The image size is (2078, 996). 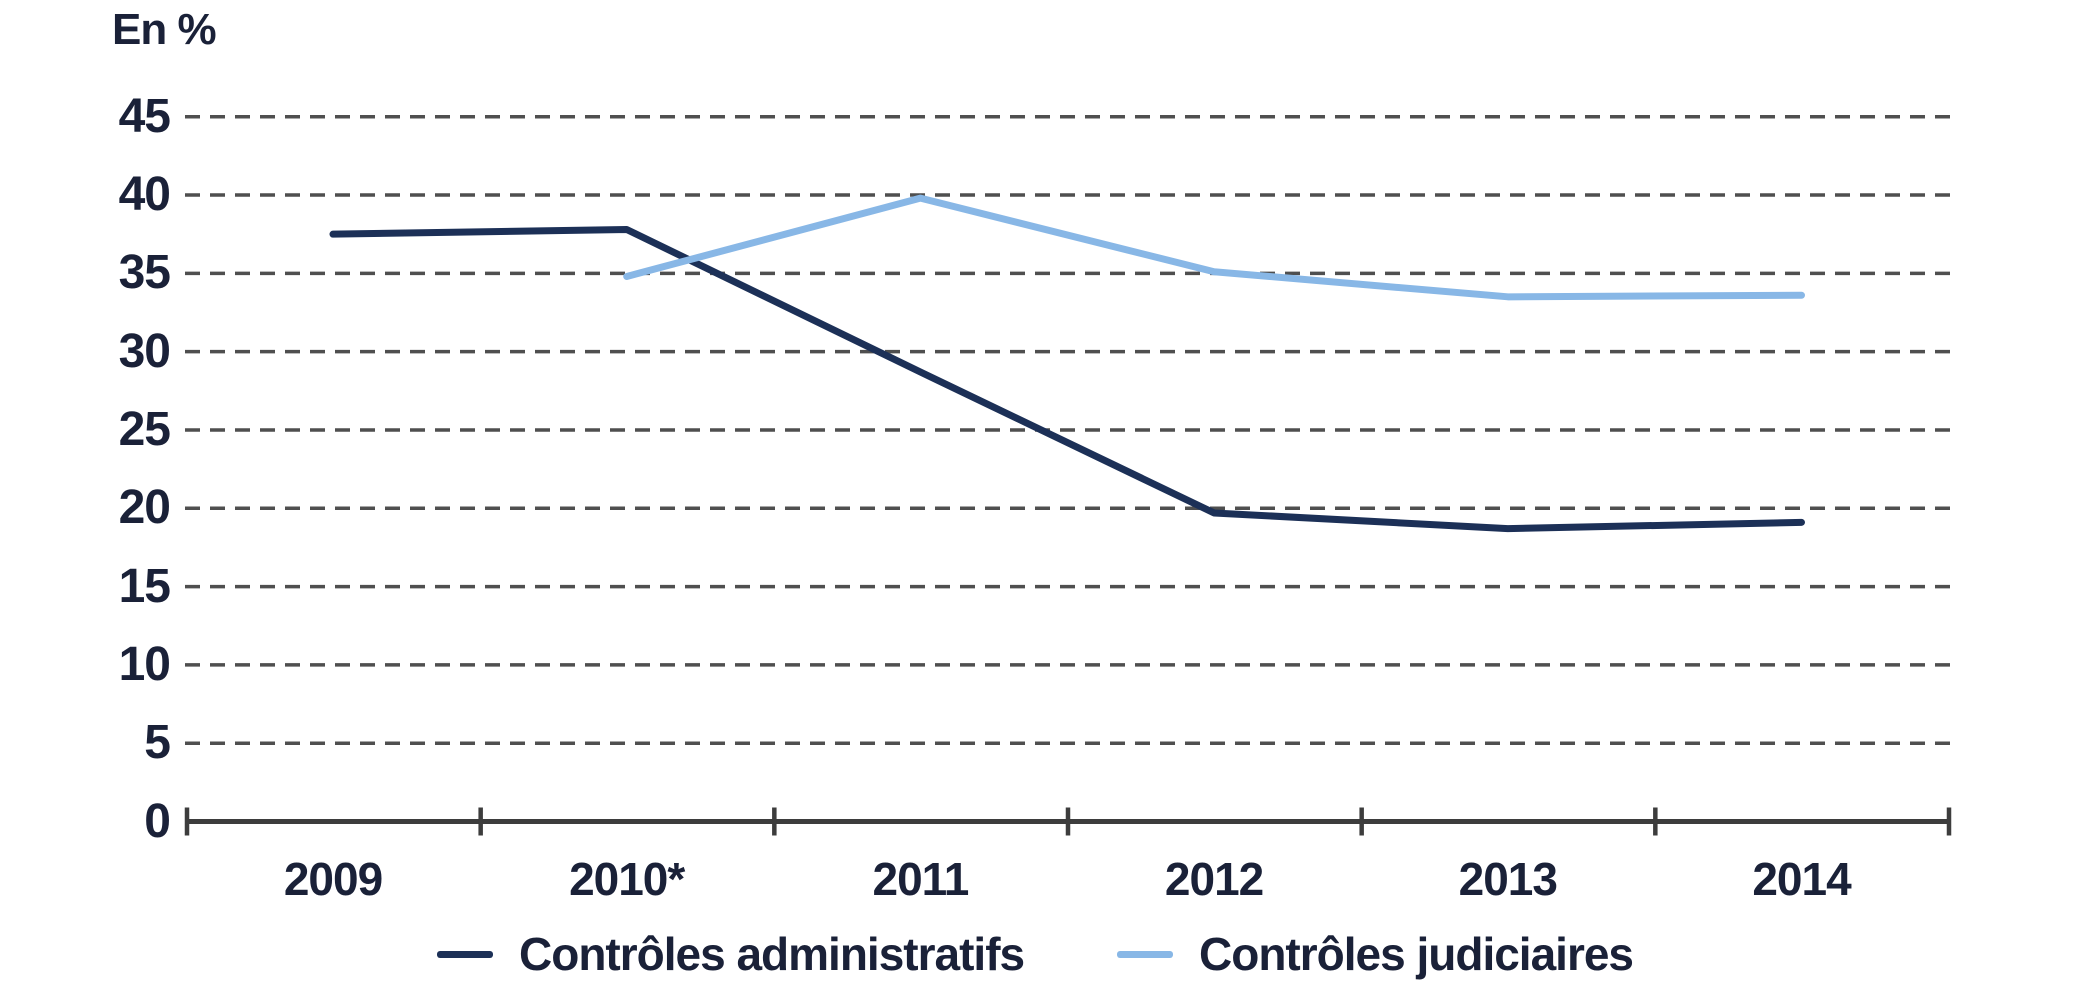 What do you see at coordinates (772, 954) in the screenshot?
I see `legend-label-administratifs: Contrôles administratifs` at bounding box center [772, 954].